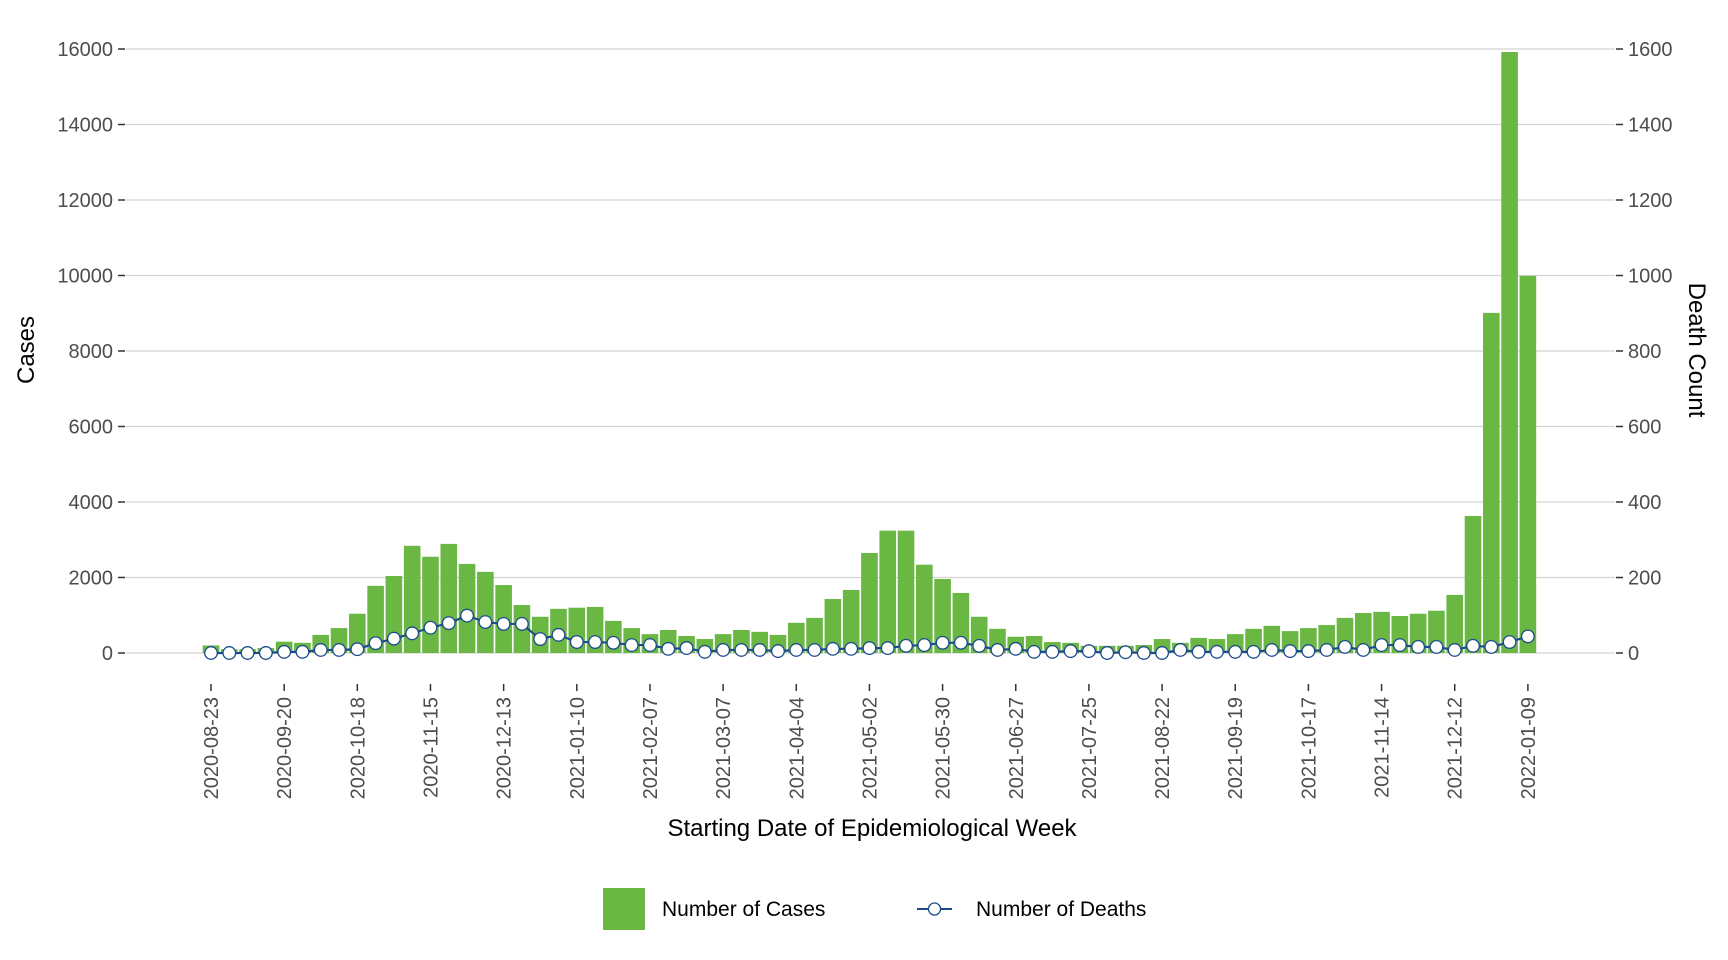  I want to click on y-tick-label-right: 600, so click(1644, 428).